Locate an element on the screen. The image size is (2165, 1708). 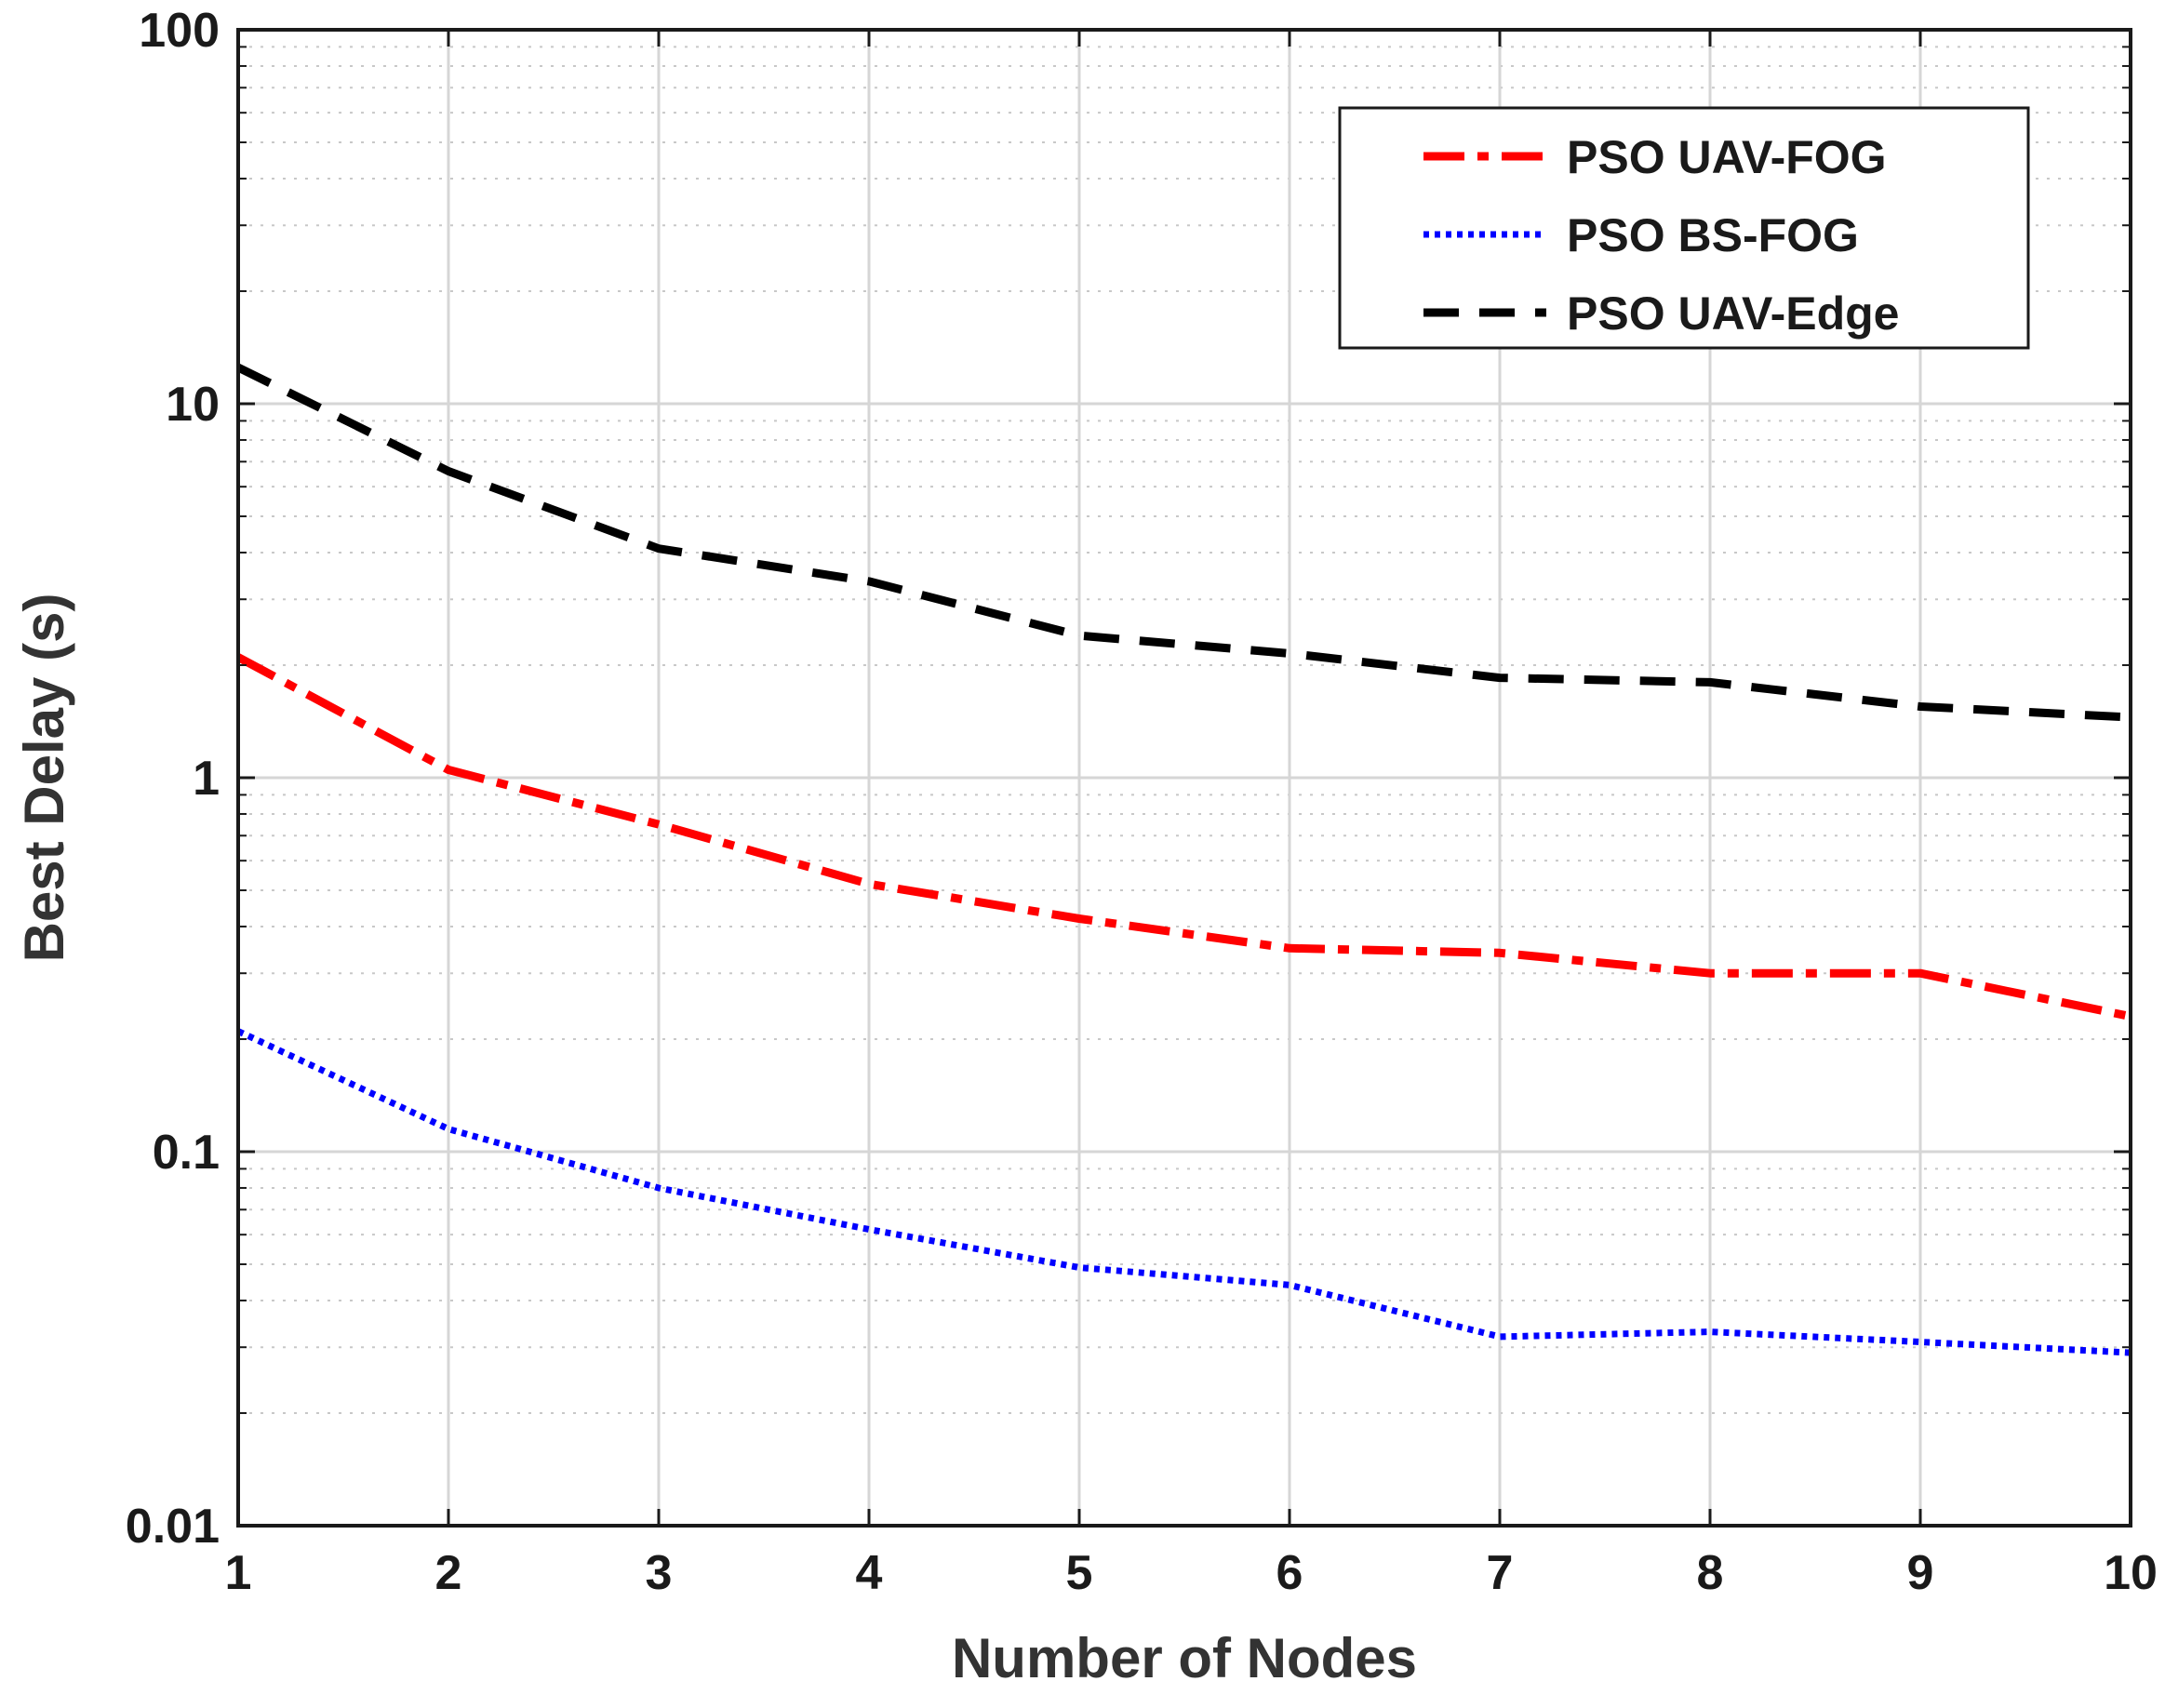
legend-label: PSO UAV-FOG is located at coordinates (1727, 157).